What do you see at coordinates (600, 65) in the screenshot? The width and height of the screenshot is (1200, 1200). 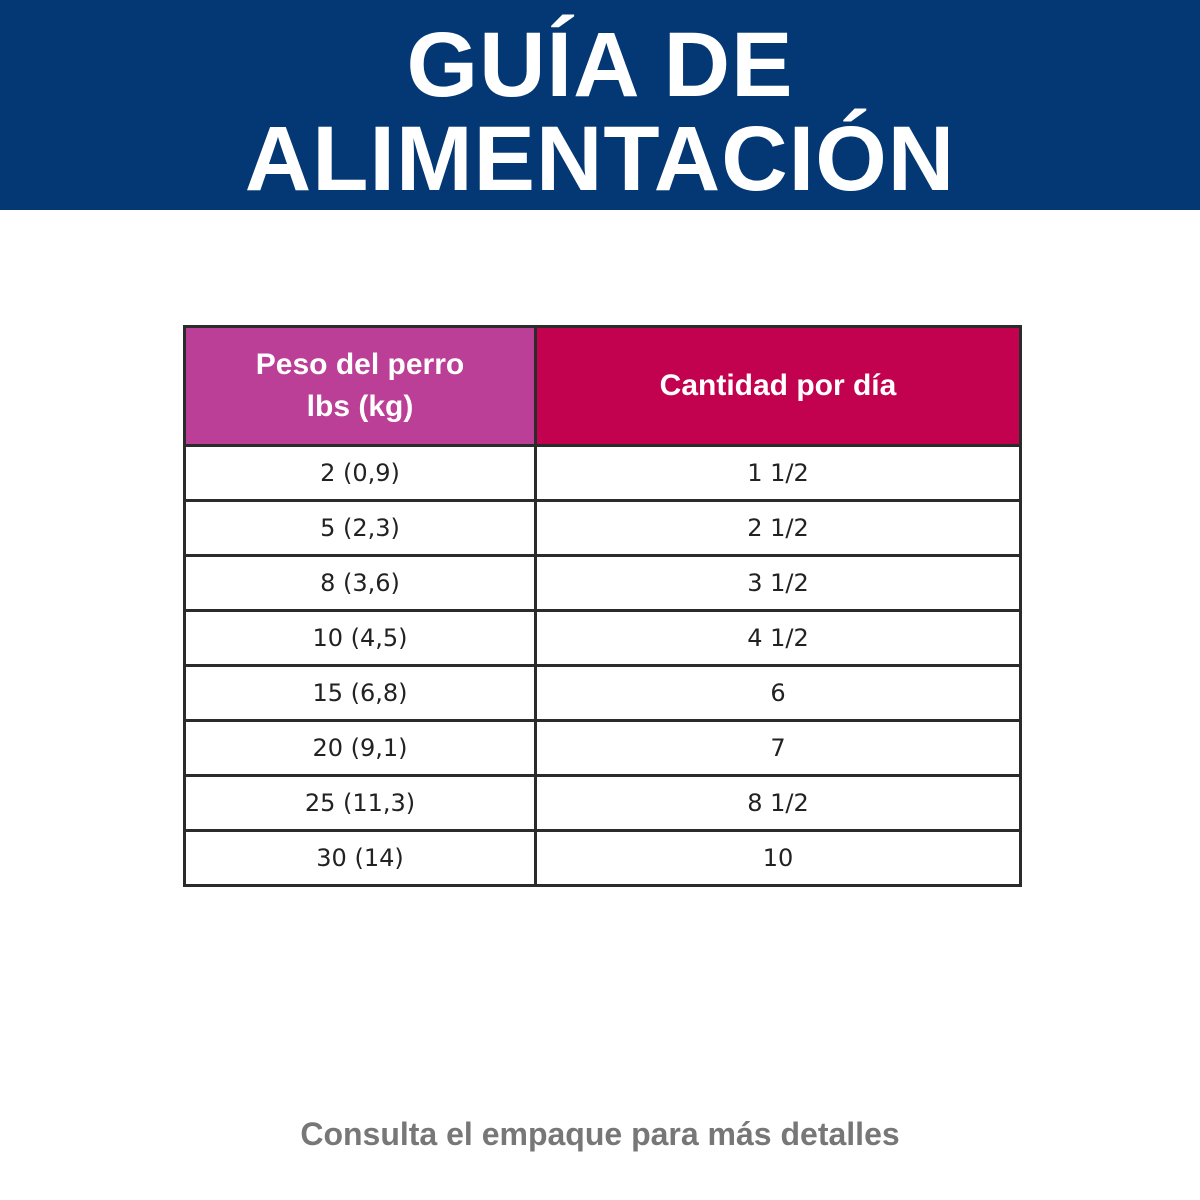 I see `title-line: GUÍA DE` at bounding box center [600, 65].